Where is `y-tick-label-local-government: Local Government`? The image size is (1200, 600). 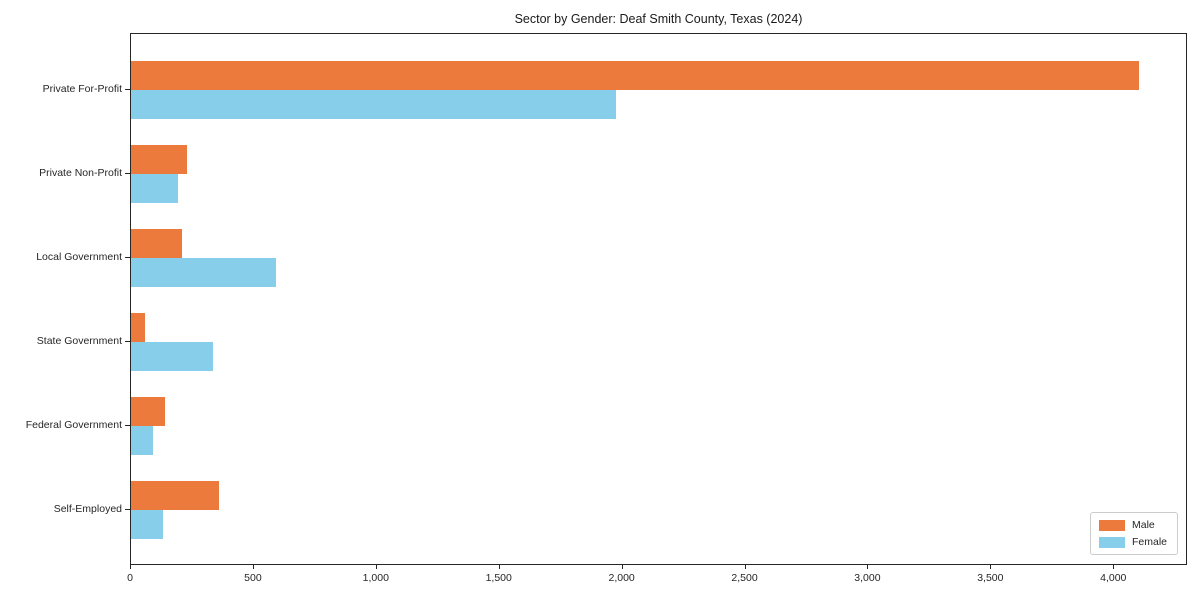
y-tick-label-local-government: Local Government is located at coordinates (79, 257).